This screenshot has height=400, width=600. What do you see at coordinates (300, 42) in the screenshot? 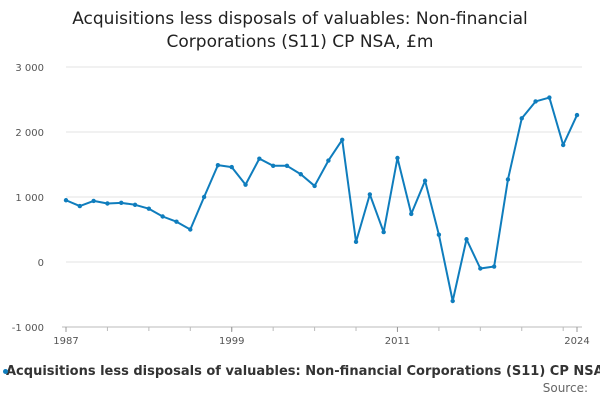
I see `chart-title-line-2: Corporations (S11) CP NSA, £m` at bounding box center [300, 42].